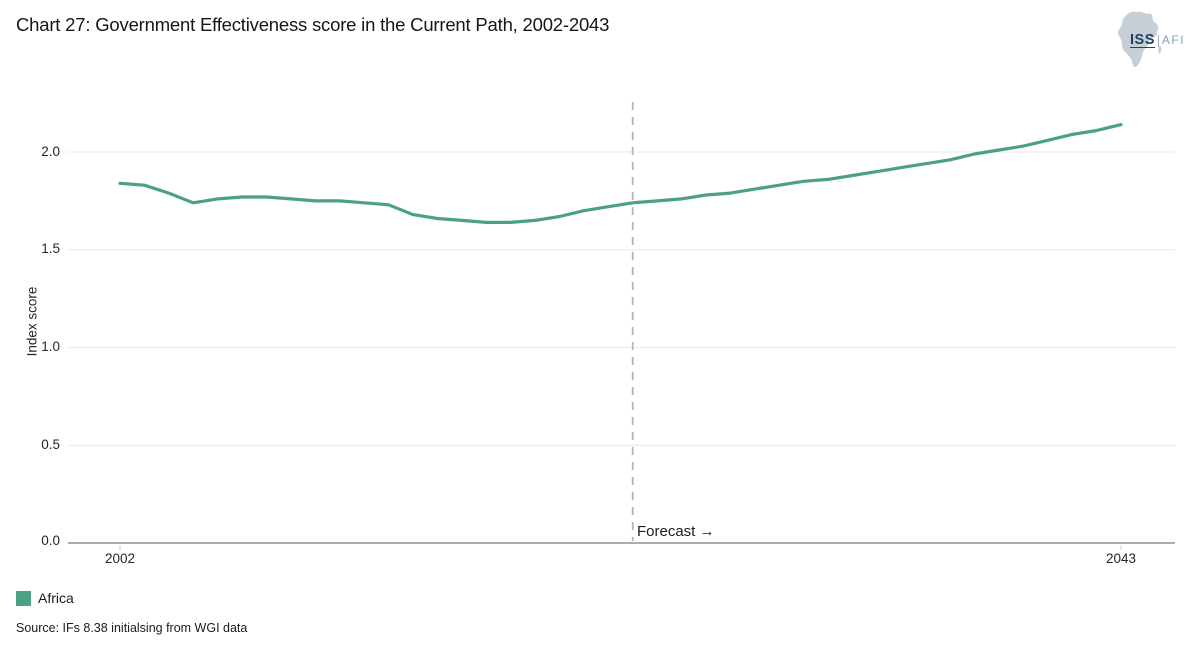  Describe the element at coordinates (50, 540) in the screenshot. I see `ytick-0-0: 0.0` at that location.